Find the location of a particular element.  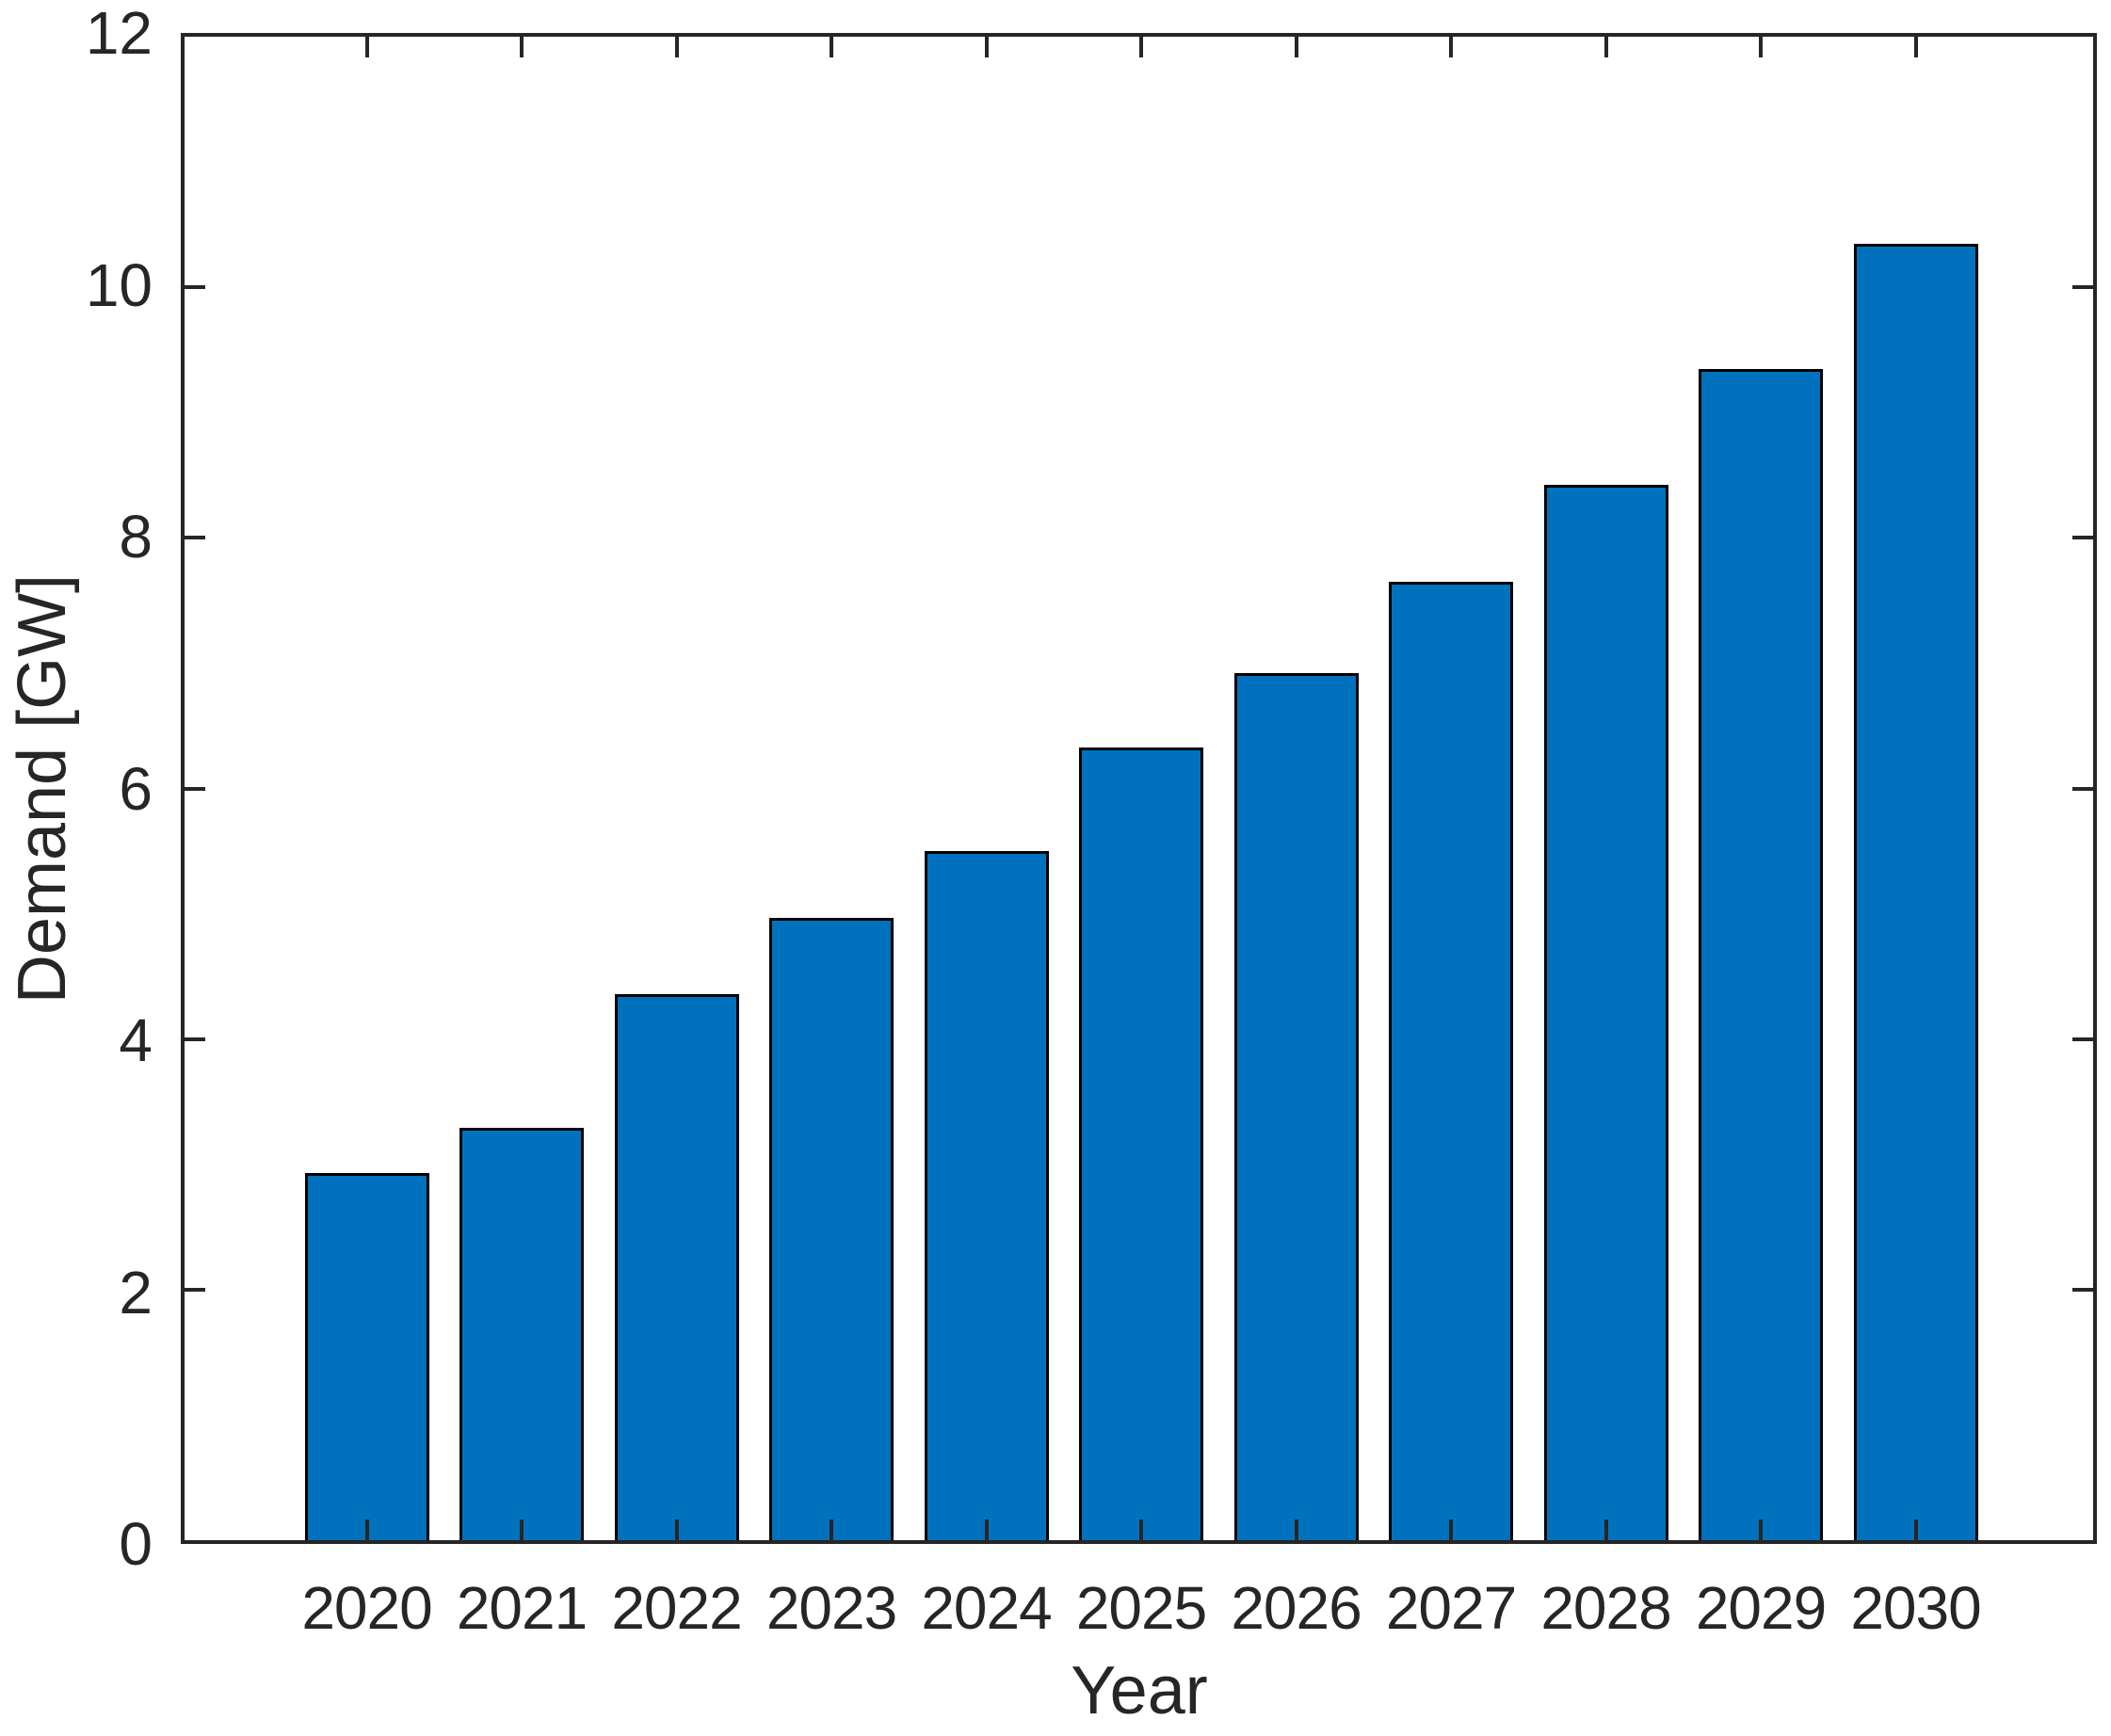

x-tick-label: 2023 is located at coordinates (831, 1608).